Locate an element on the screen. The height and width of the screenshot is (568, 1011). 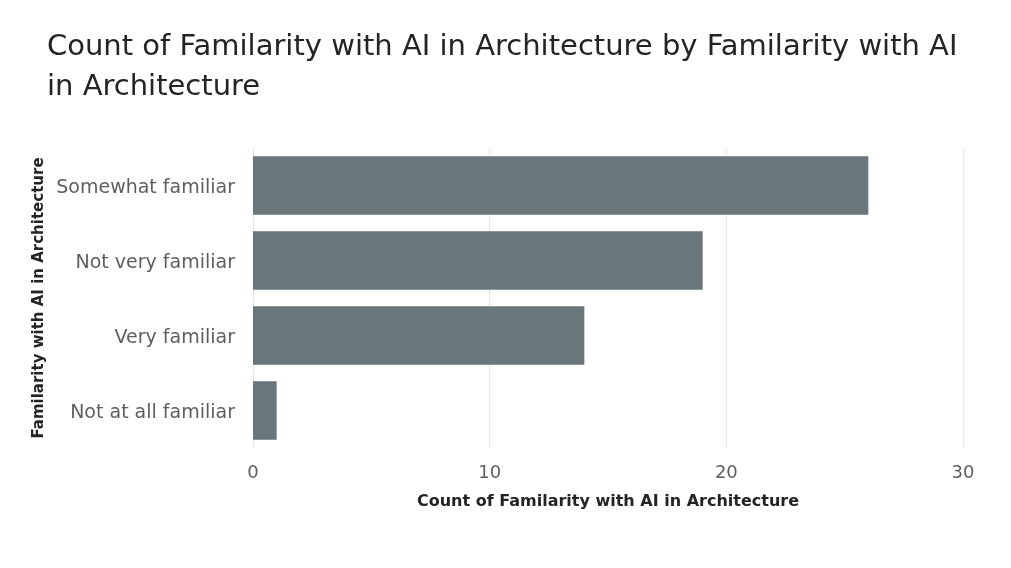
y-tick-label: Very familiar is located at coordinates (175, 335).